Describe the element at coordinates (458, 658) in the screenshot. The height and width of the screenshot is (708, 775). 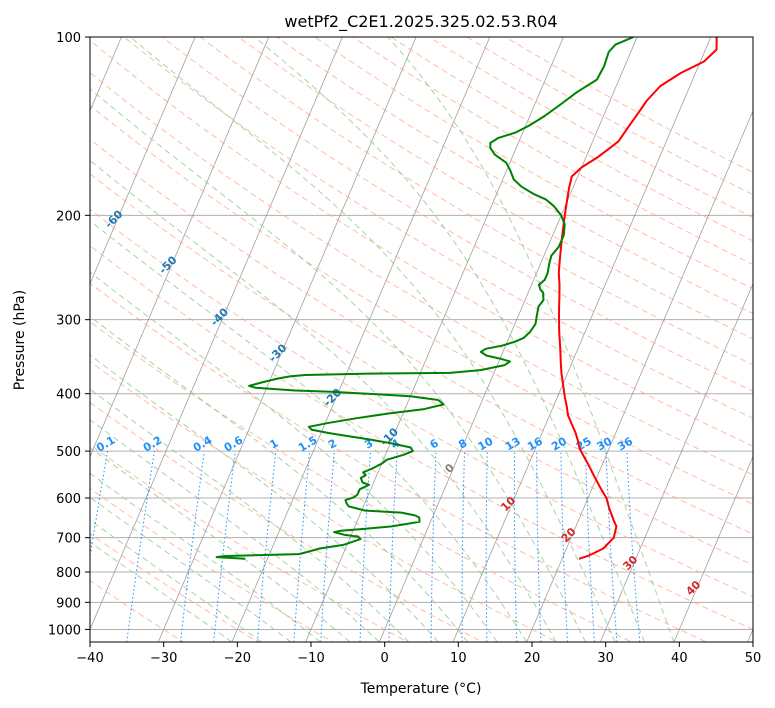
I see `x-tick-label: 10` at that location.